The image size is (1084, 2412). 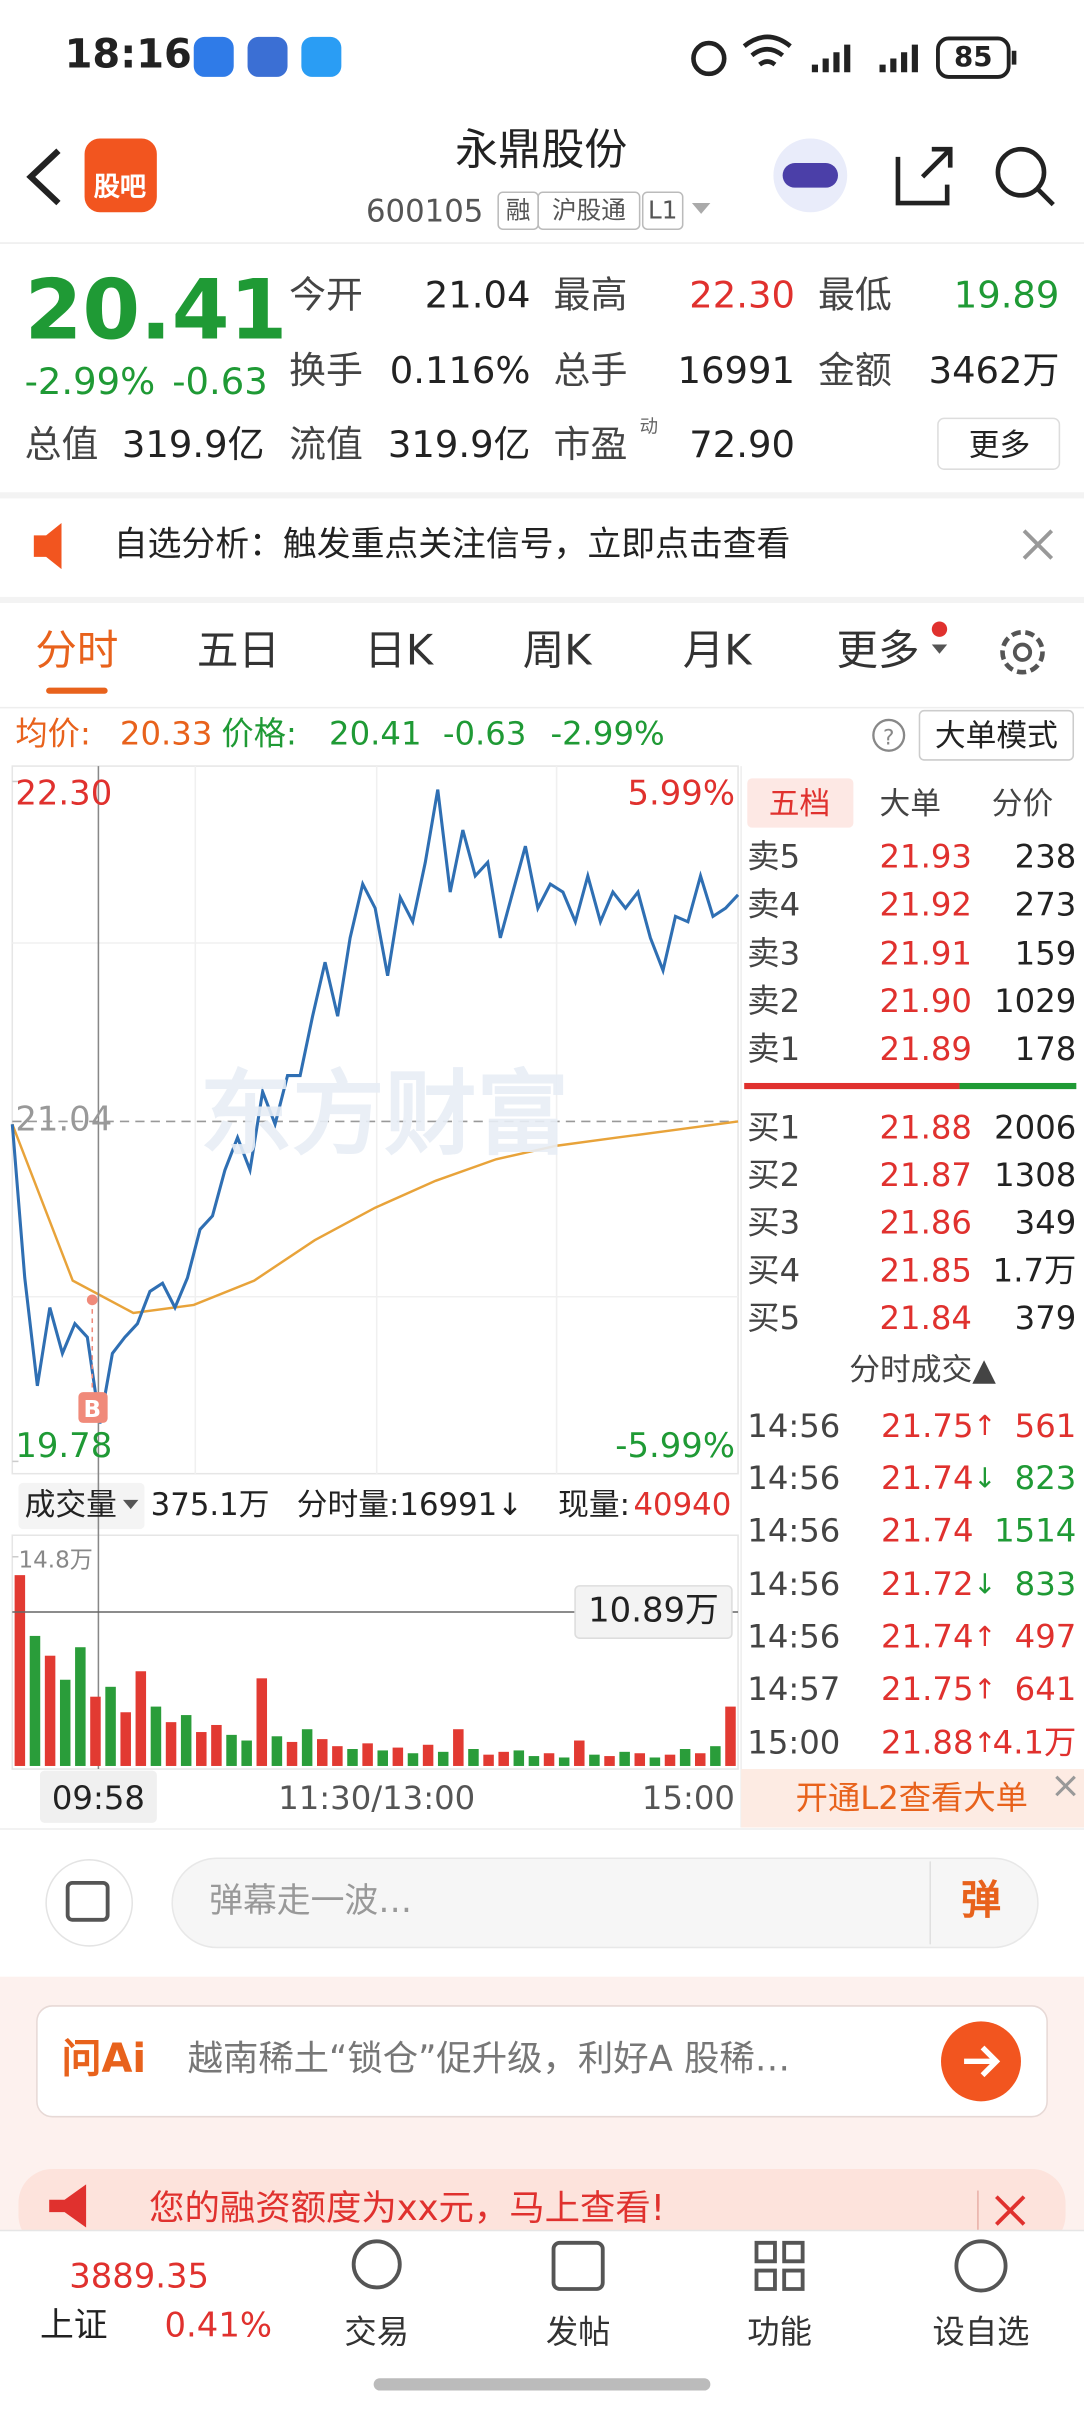 I want to click on settings-icon, so click(x=1022, y=652).